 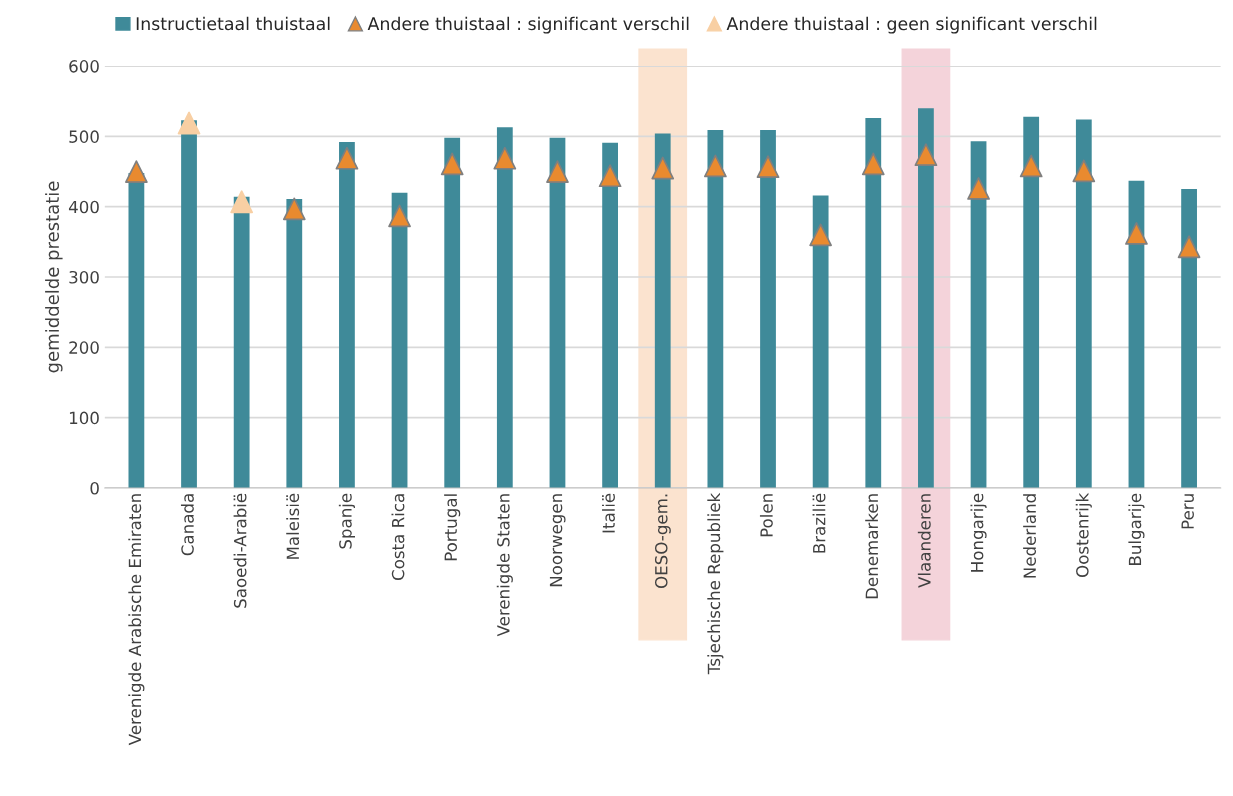 I want to click on legend-label: Instructietaal thuistaal, so click(x=233, y=23).